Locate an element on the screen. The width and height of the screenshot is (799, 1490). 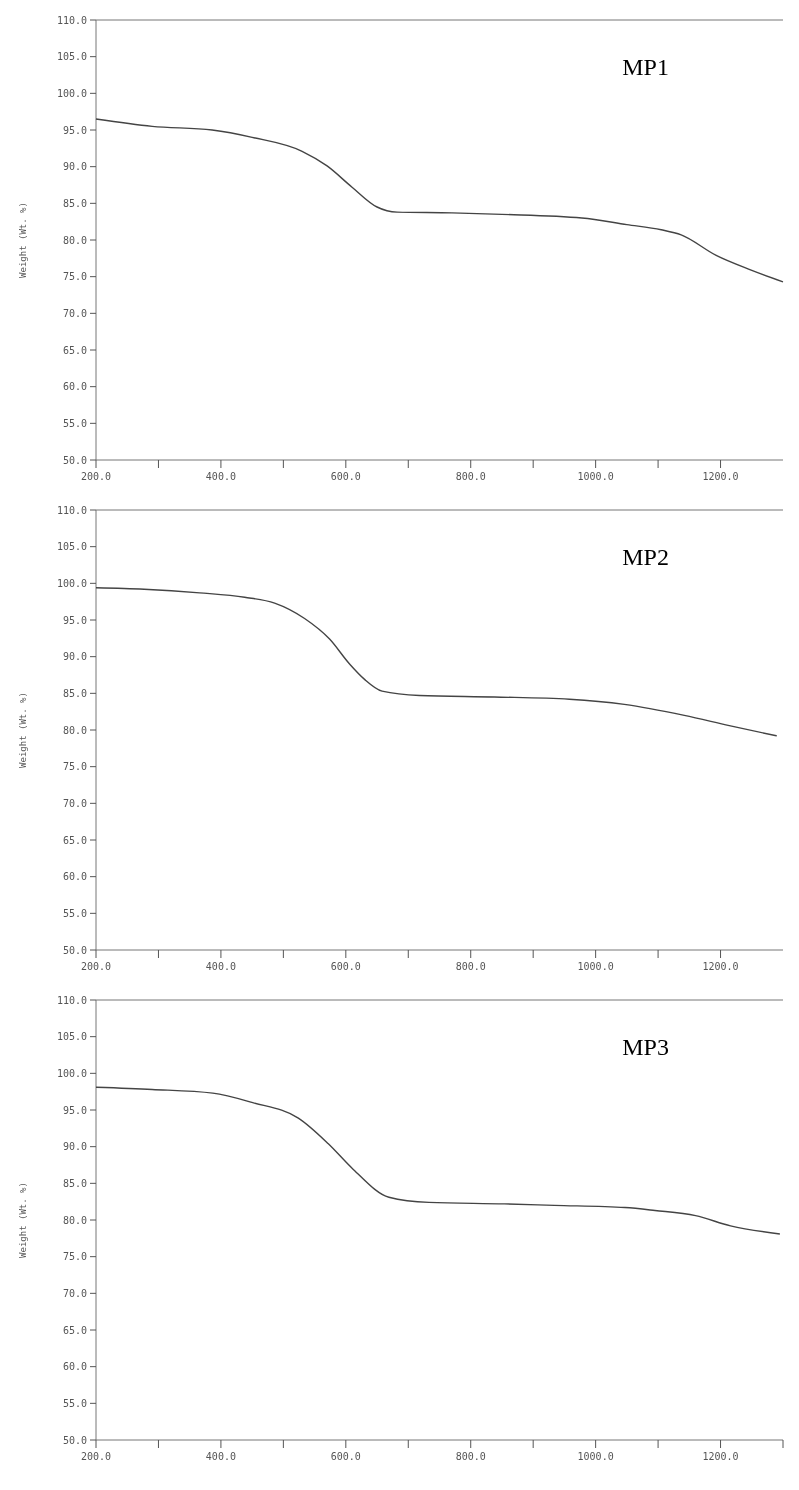
text: MP3 is located at coordinates (645, 1047).